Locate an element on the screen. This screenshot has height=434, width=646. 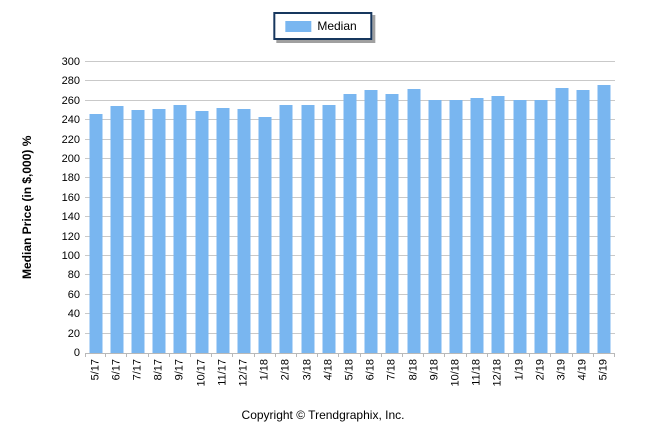
bar-5/17 is located at coordinates (96, 233).